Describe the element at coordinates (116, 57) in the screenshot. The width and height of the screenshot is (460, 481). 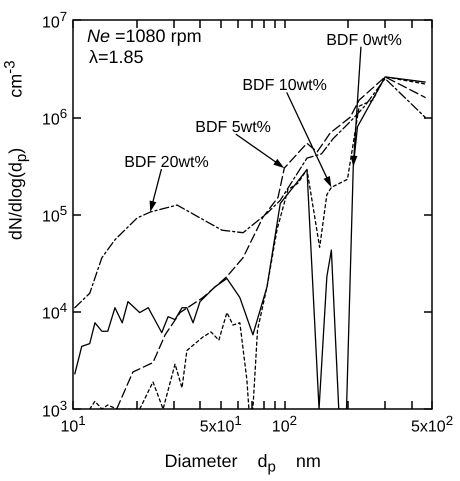
I see `annotation: λ=1.85` at that location.